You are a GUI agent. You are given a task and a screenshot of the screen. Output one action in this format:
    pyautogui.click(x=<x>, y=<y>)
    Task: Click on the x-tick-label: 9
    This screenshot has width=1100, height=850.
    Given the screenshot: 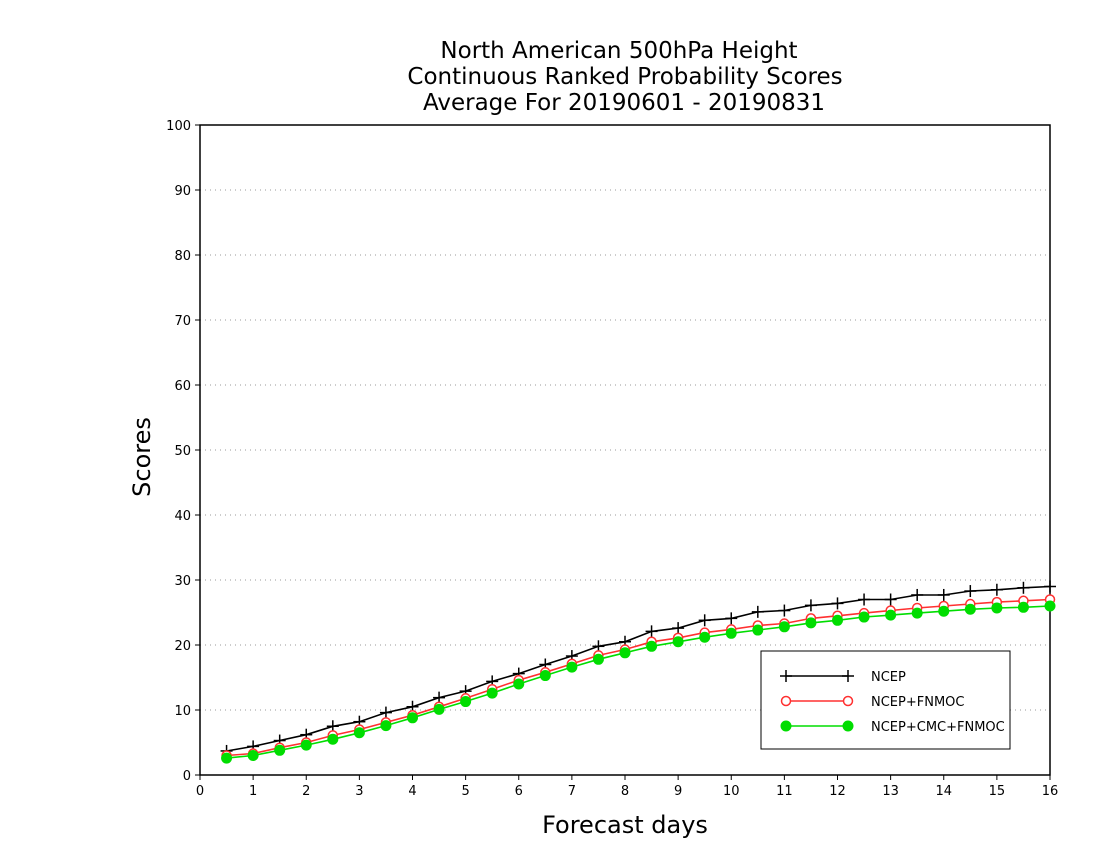 What is the action you would take?
    pyautogui.click(x=678, y=791)
    